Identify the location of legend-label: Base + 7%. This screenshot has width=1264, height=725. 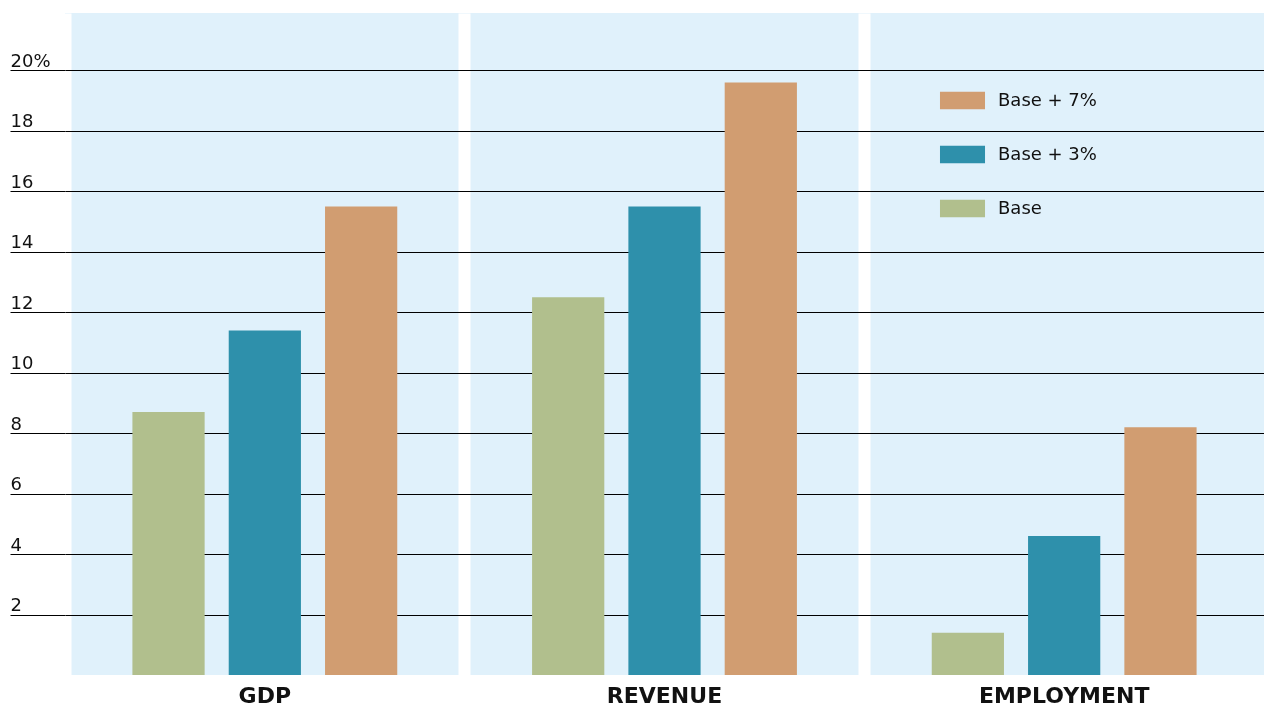
(1047, 99).